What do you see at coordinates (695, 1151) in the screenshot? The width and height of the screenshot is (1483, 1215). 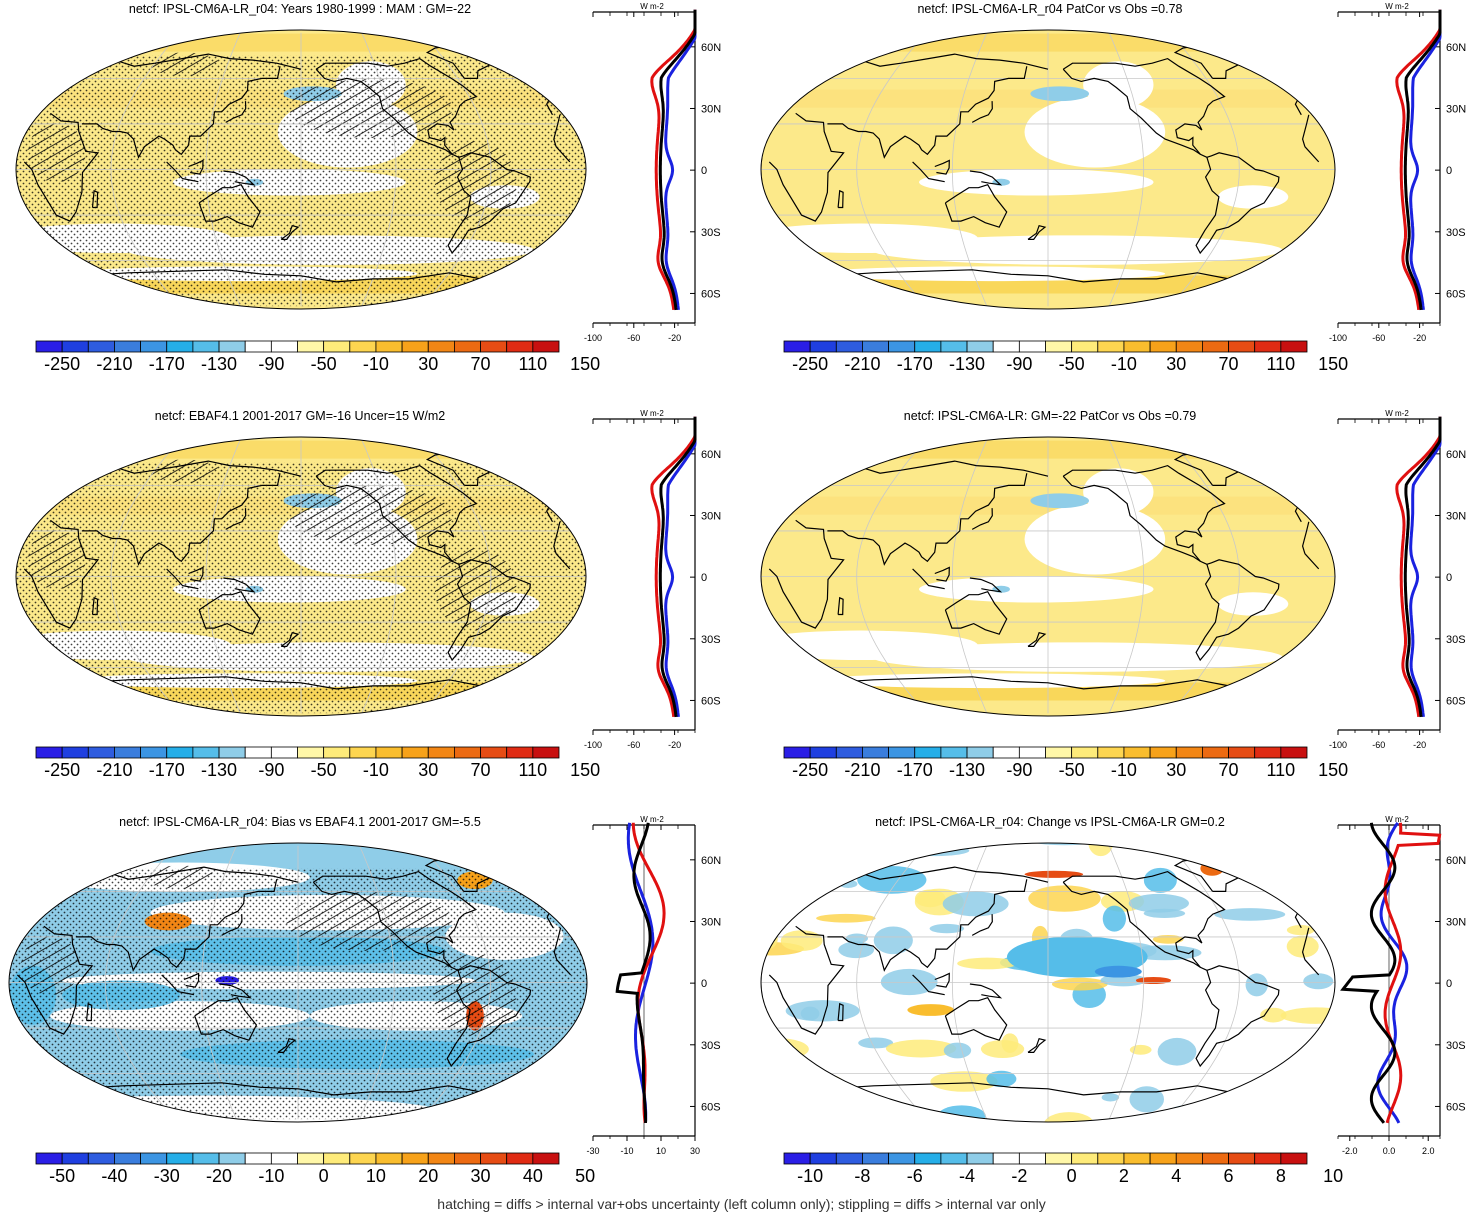 I see `zonal-x-tick-label: 30` at bounding box center [695, 1151].